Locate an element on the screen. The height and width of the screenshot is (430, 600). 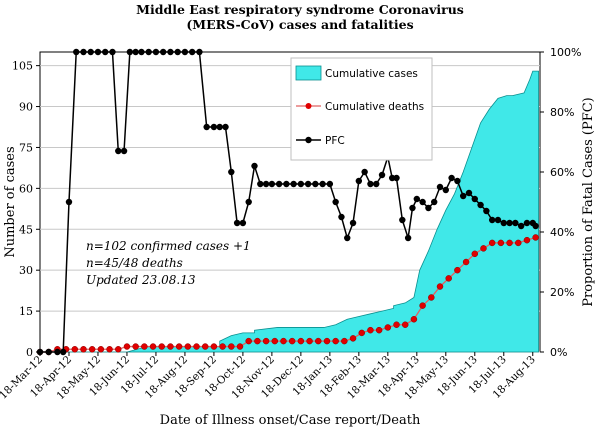
annotation-line: n=102 confirmed cases +1 is located at coordinates (168, 246).